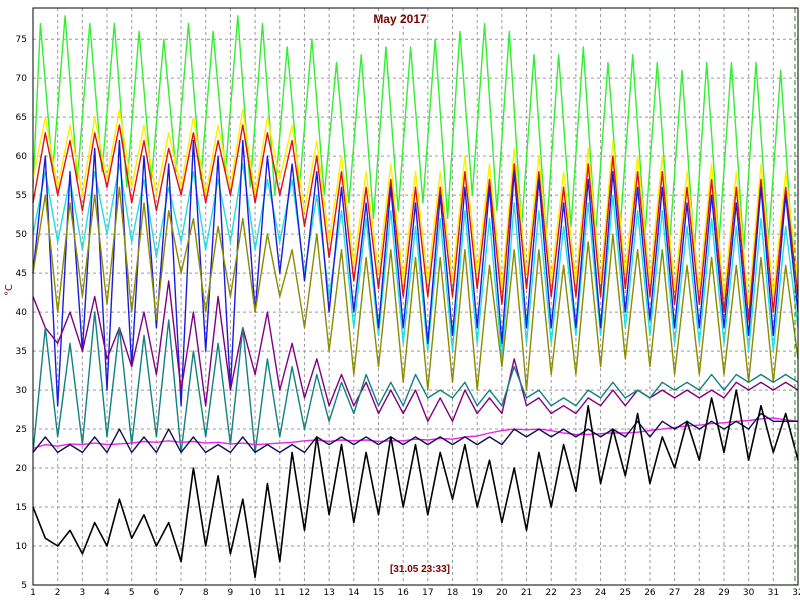  Describe the element at coordinates (22, 547) in the screenshot. I see `y-tick-label: 10` at that location.